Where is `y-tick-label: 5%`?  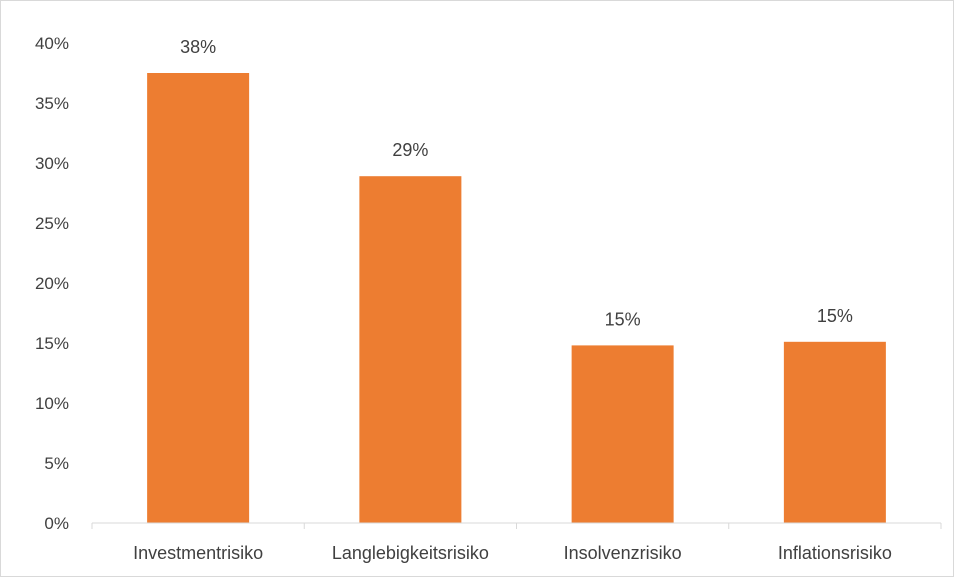
y-tick-label: 5% is located at coordinates (56, 463).